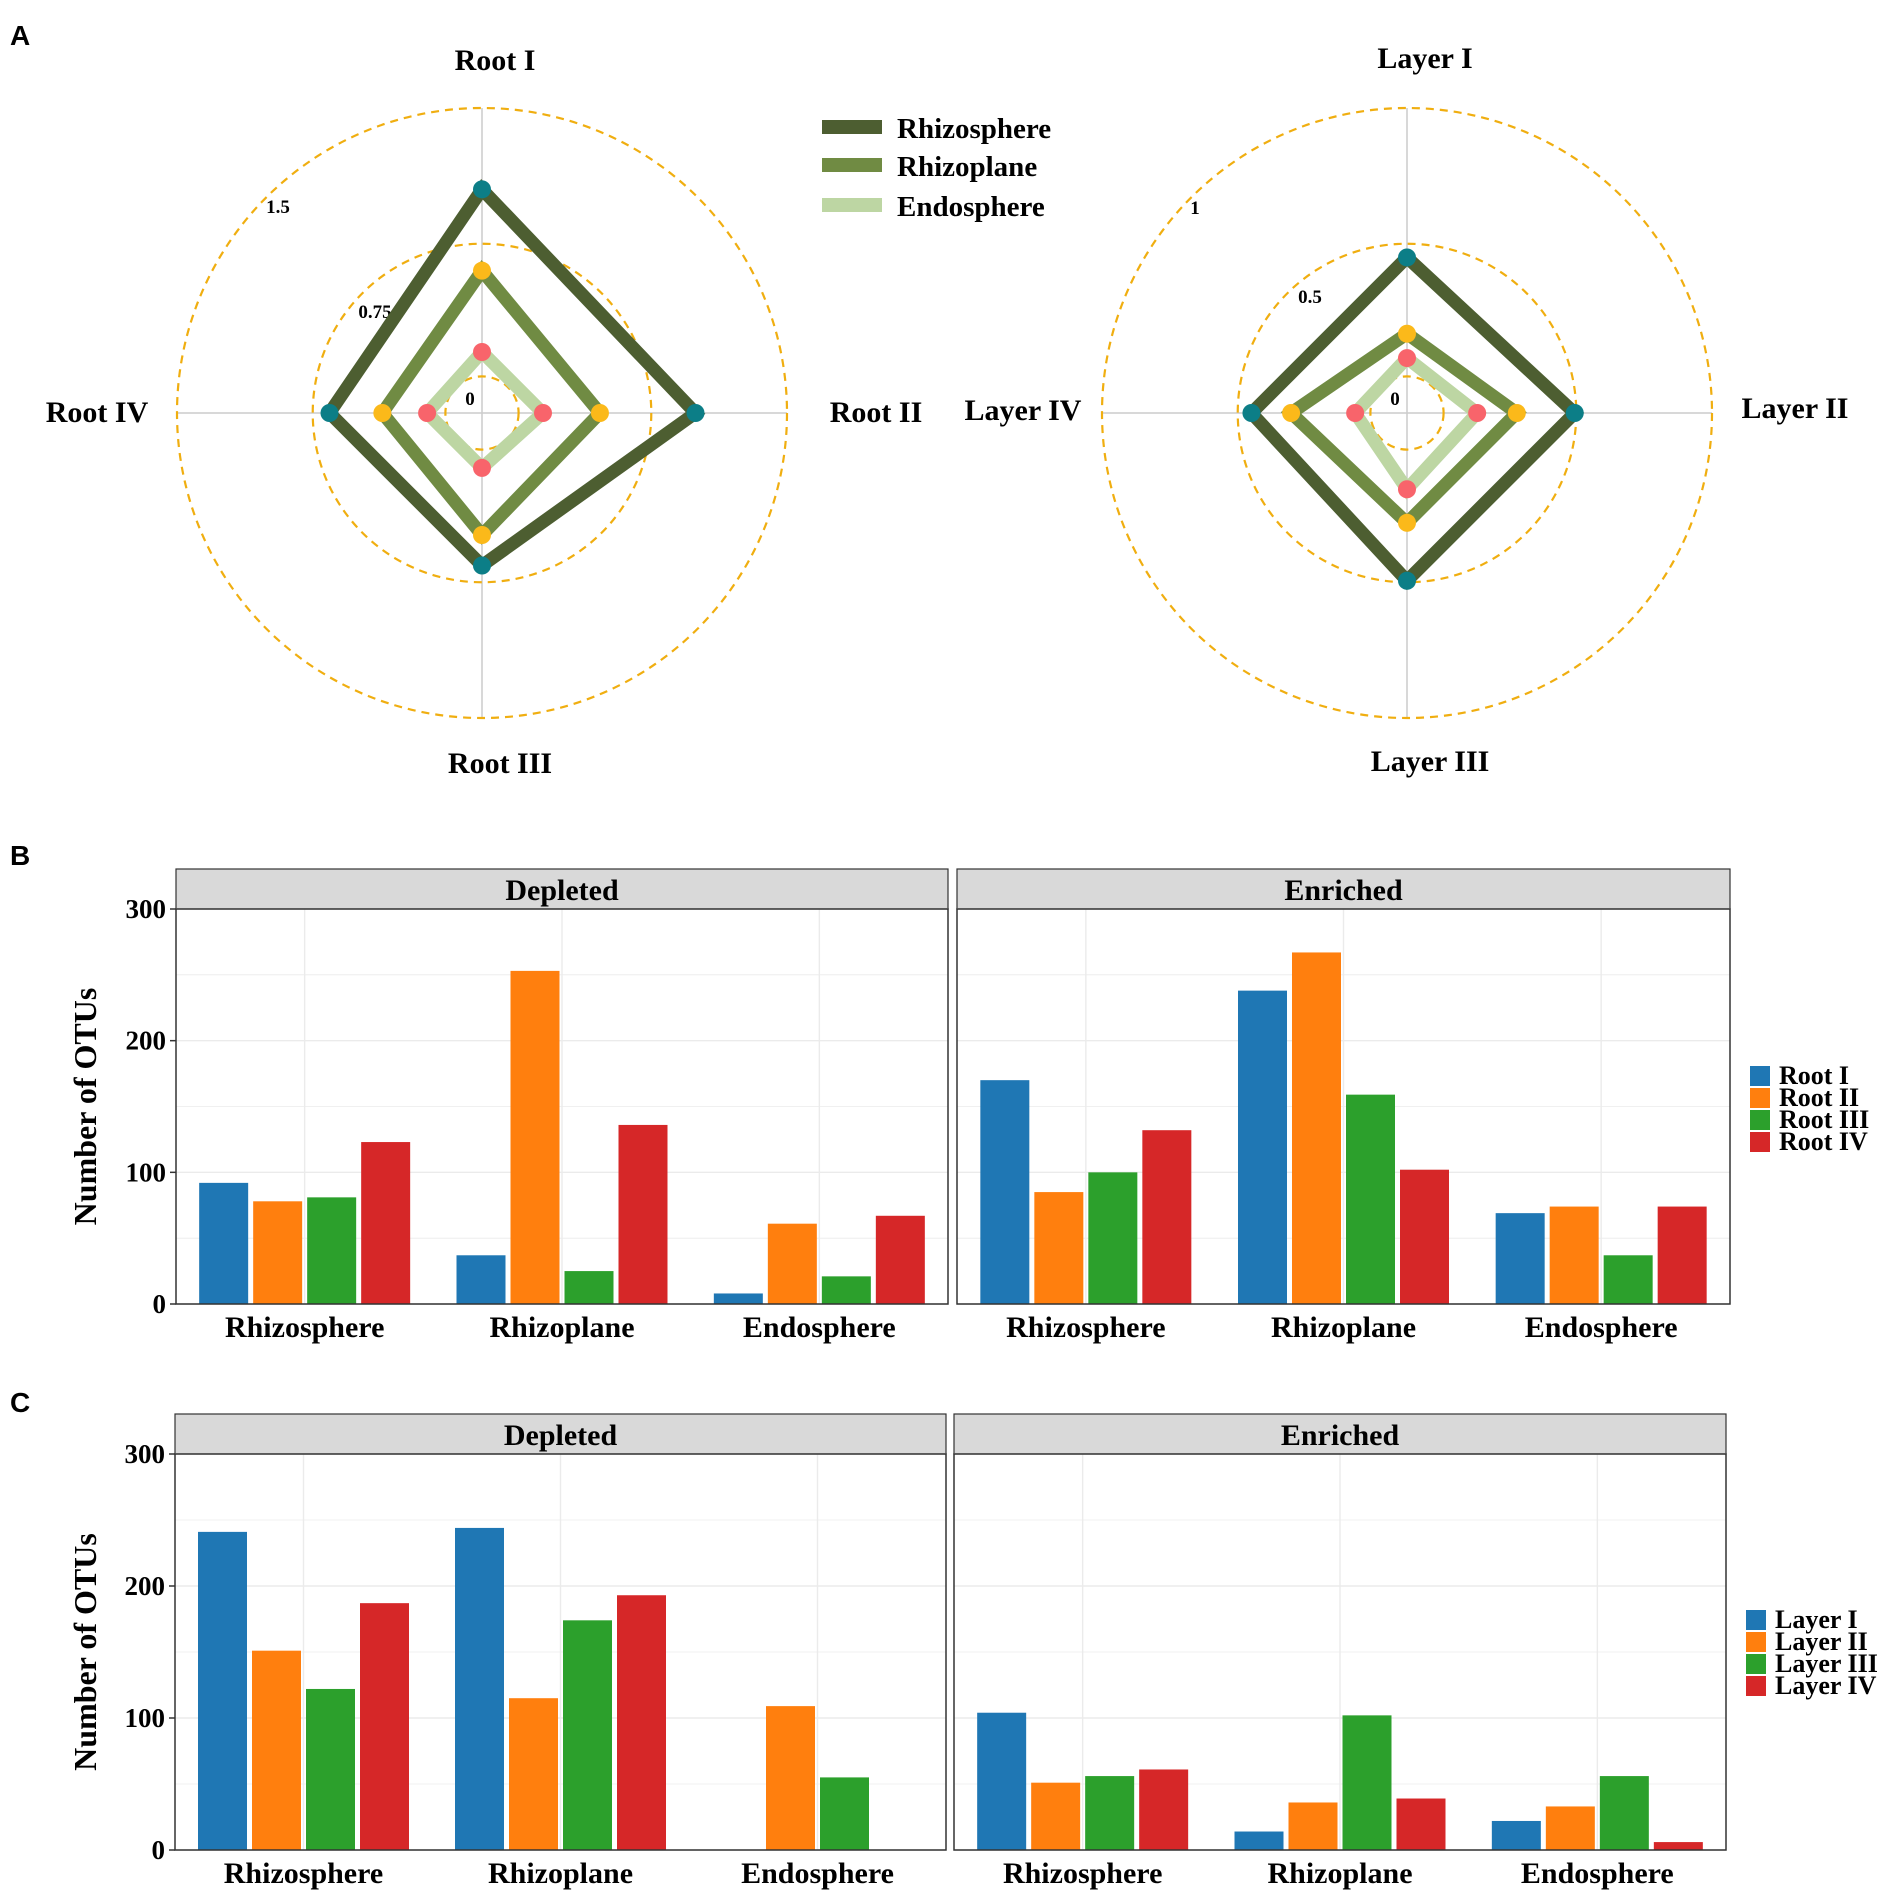  I want to click on ring-label: 0, so click(470, 399).